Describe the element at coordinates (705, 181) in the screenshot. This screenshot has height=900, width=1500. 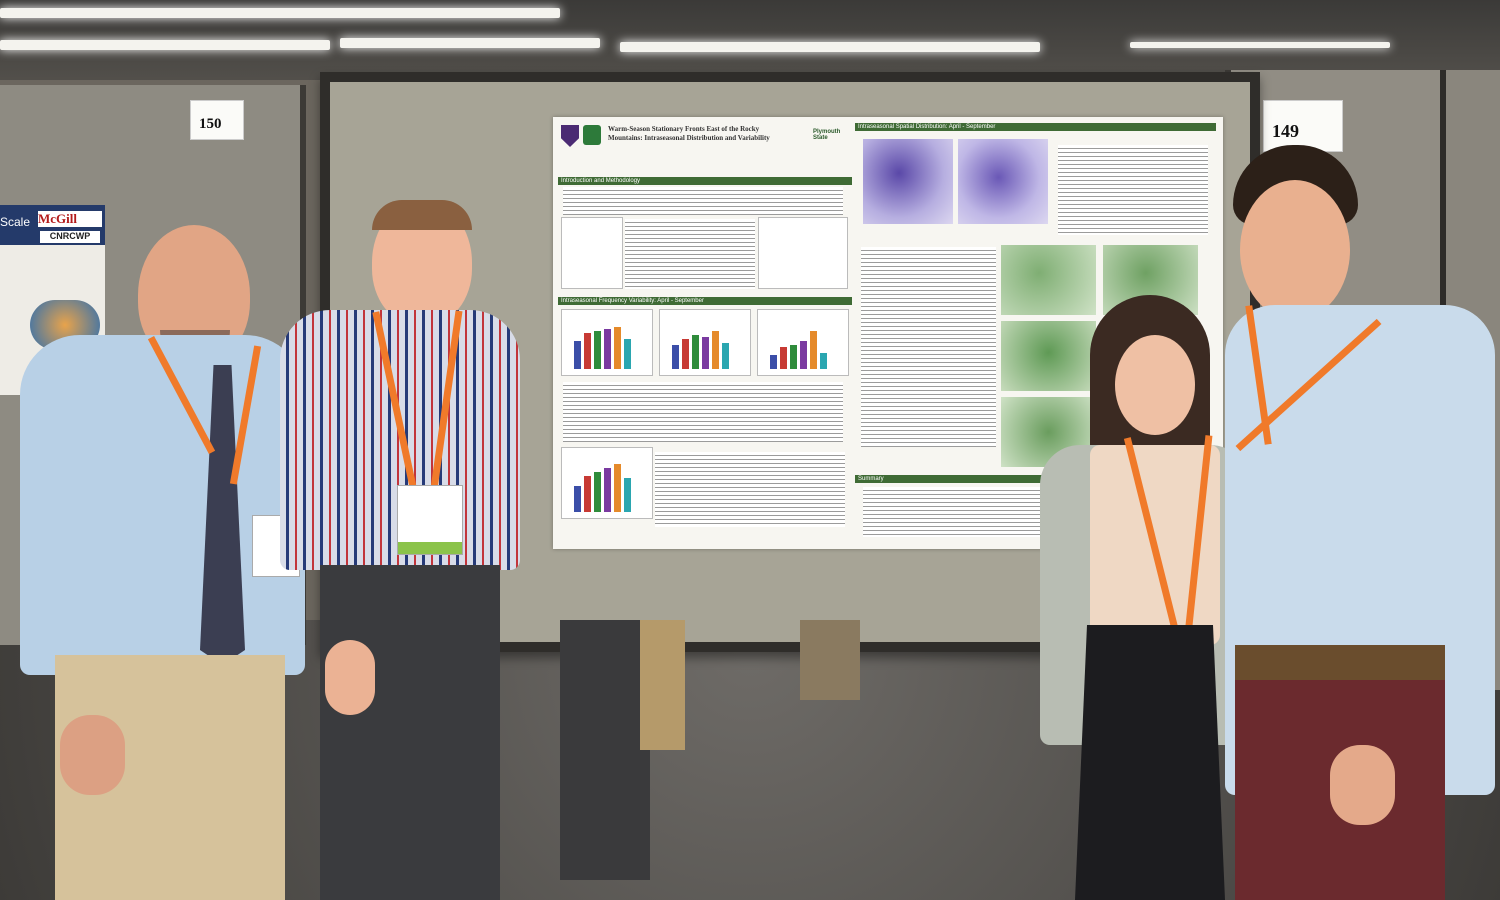
I see `section-header: Introduction and Methodology` at that location.